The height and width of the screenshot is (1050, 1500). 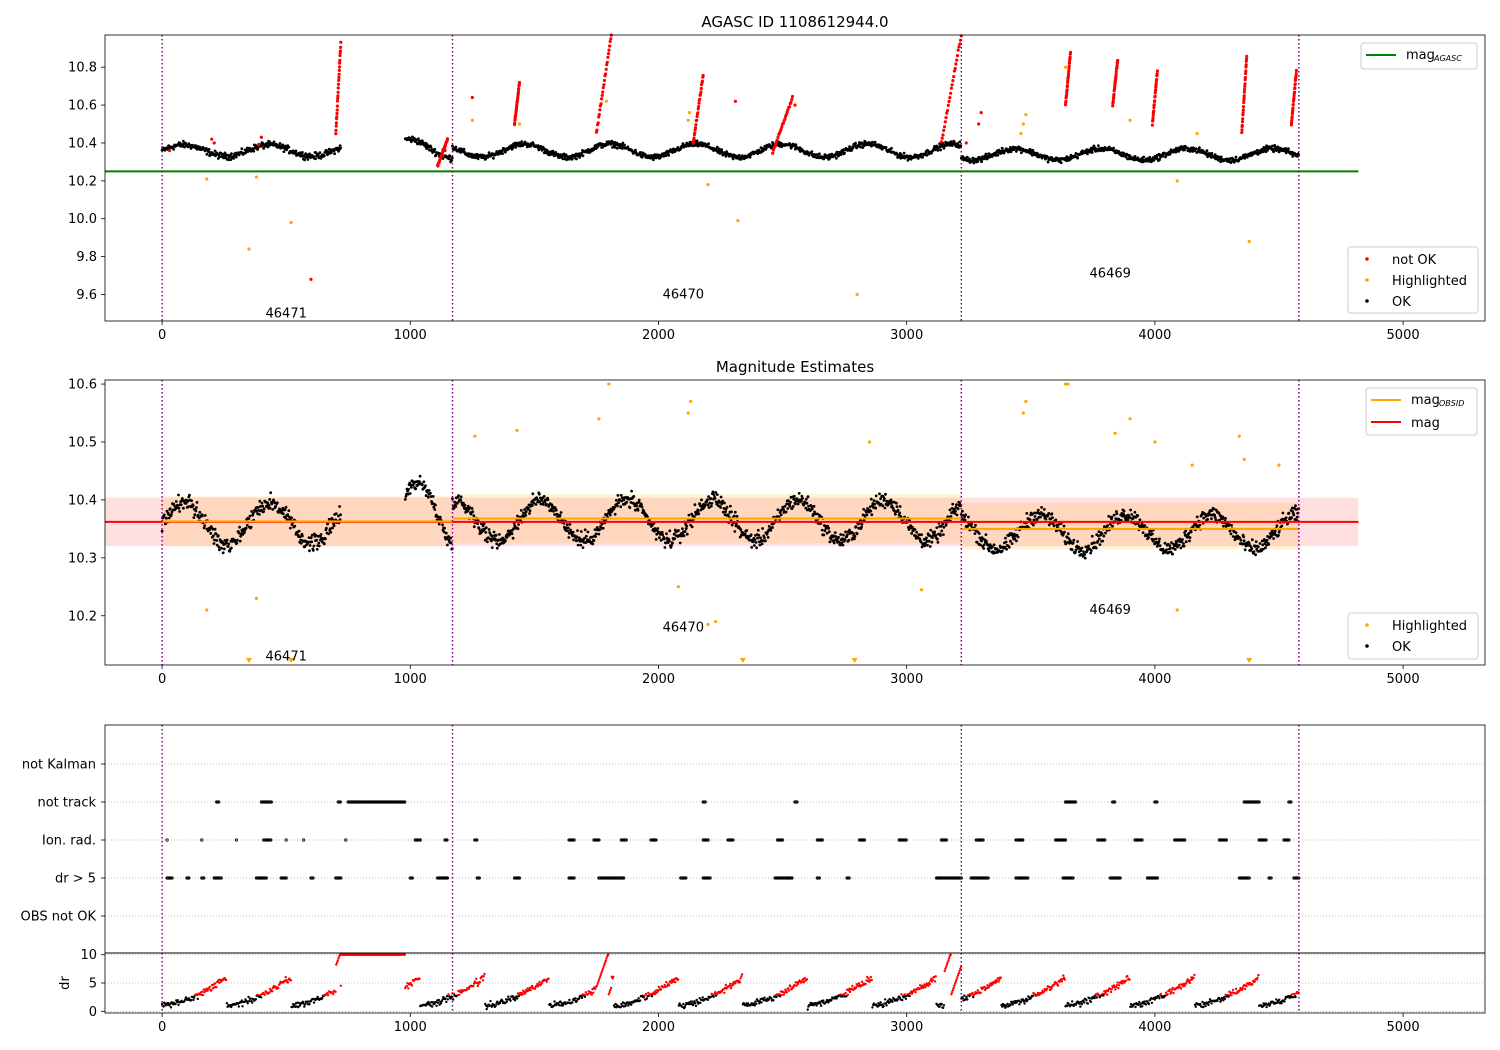 I want to click on y-tick-label: 10.2, so click(x=82, y=616).